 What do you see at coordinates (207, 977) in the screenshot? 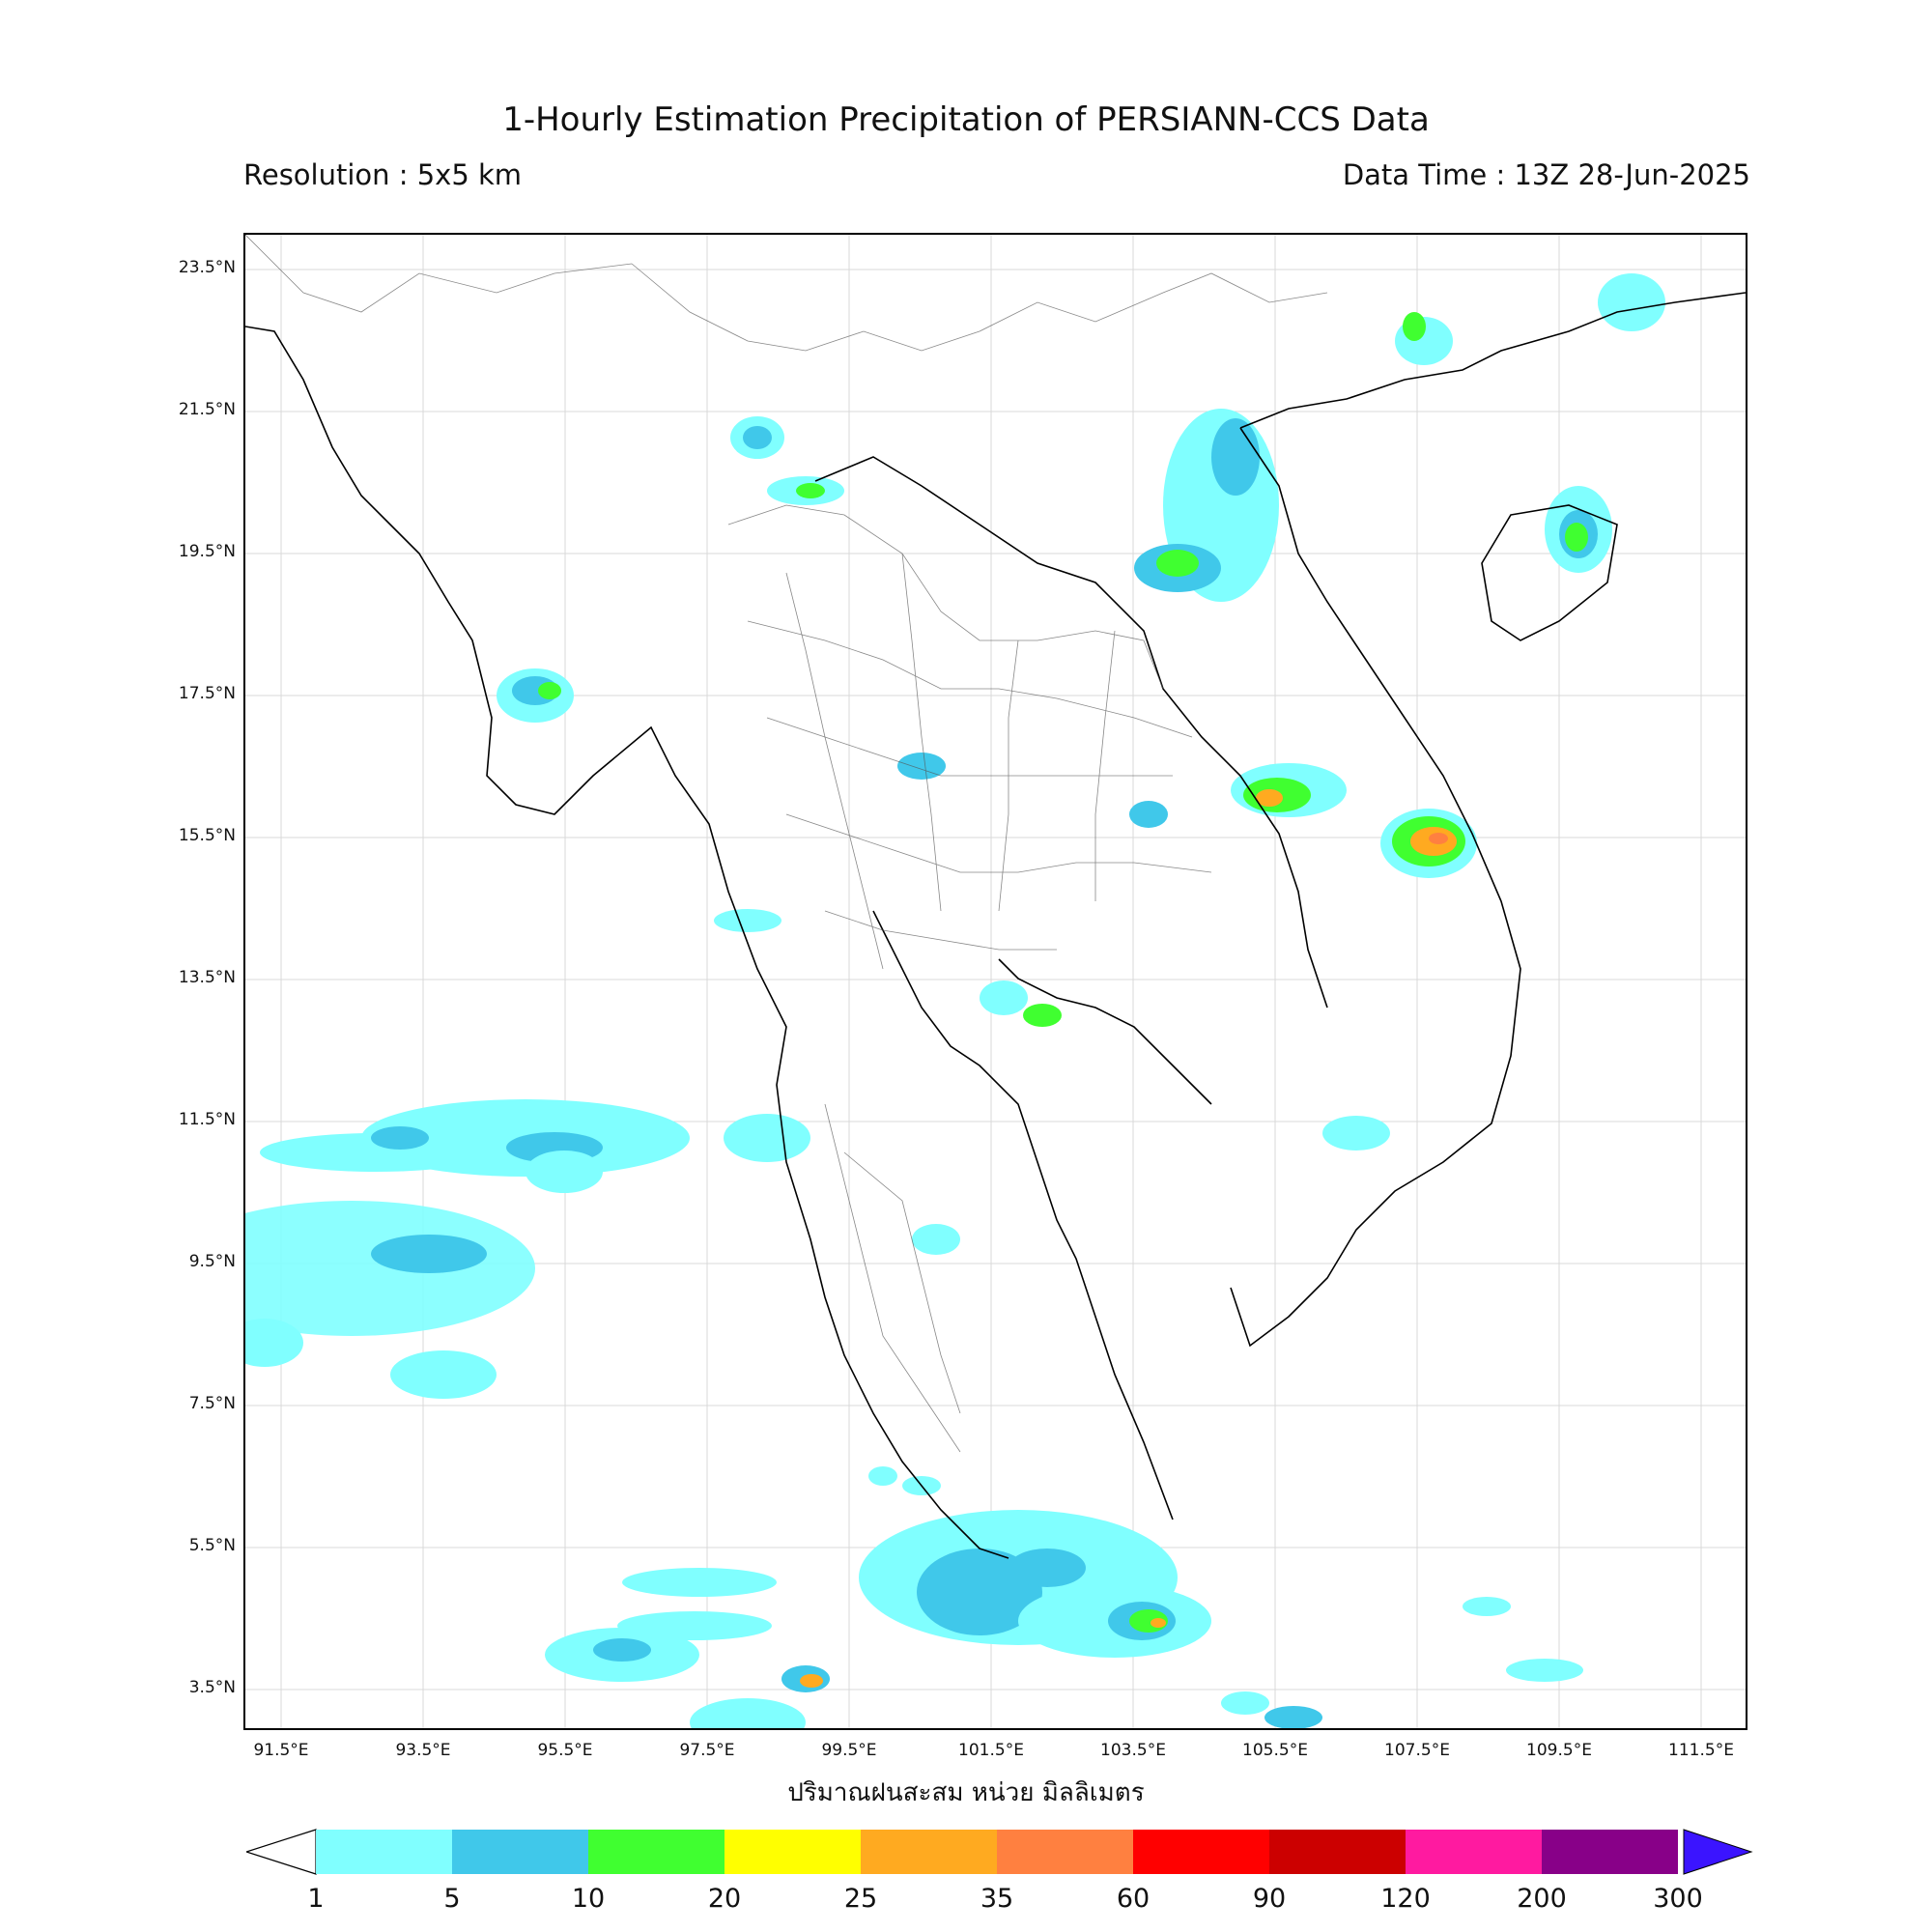
I see `lat-tick-label: 13.5°N` at bounding box center [207, 977].